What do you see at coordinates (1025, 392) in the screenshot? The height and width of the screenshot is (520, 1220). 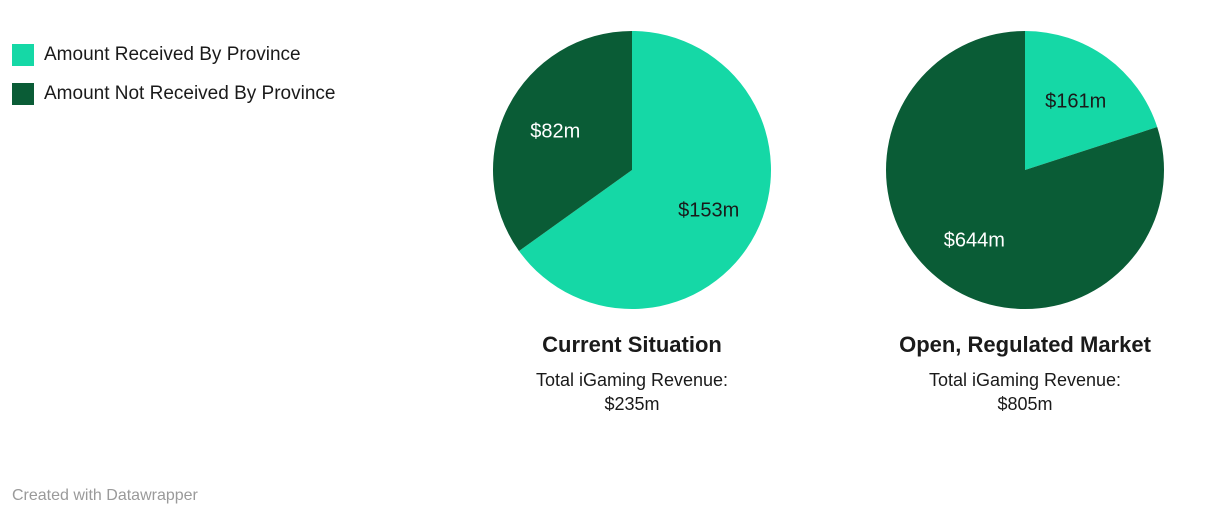 I see `chart-subtitle-open-regulated-market: Total iGaming Revenue: $805m` at bounding box center [1025, 392].